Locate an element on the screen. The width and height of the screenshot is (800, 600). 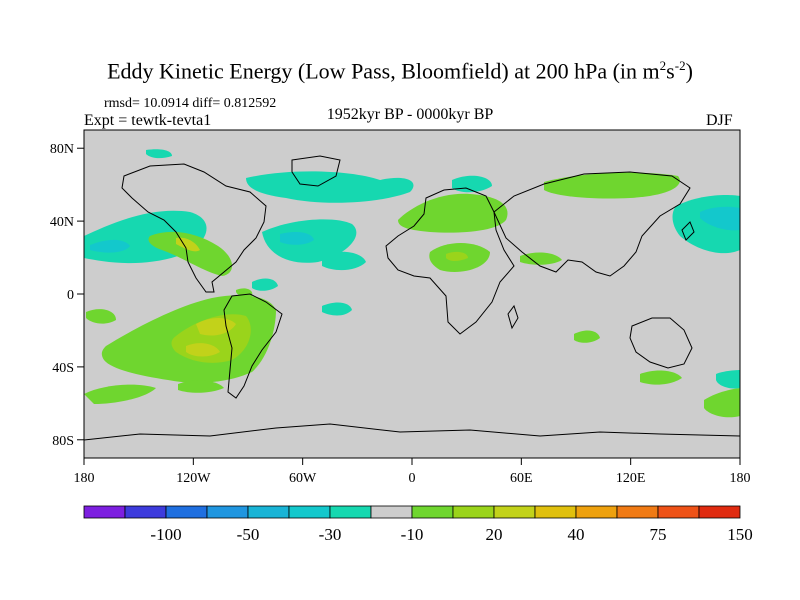
colorbar-label: 150 is located at coordinates (740, 534).